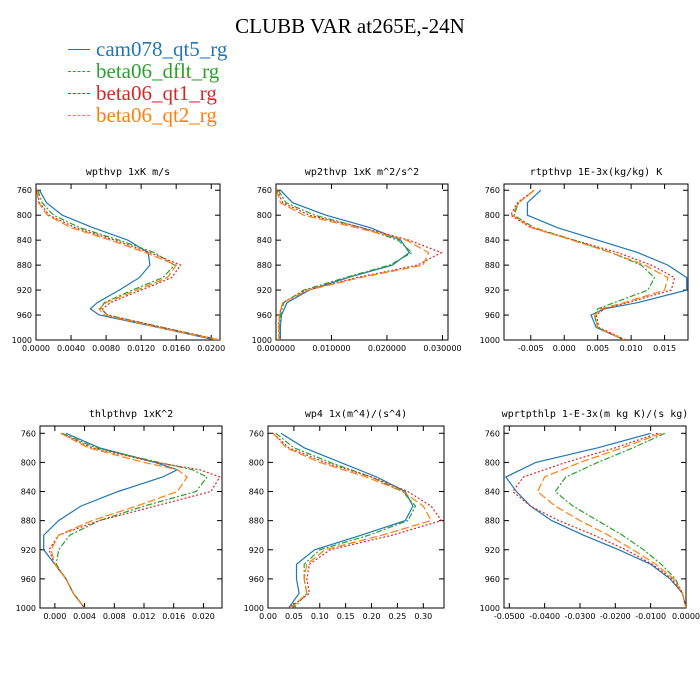 The height and width of the screenshot is (700, 700). I want to click on x-tick-label: 0.015, so click(664, 348).